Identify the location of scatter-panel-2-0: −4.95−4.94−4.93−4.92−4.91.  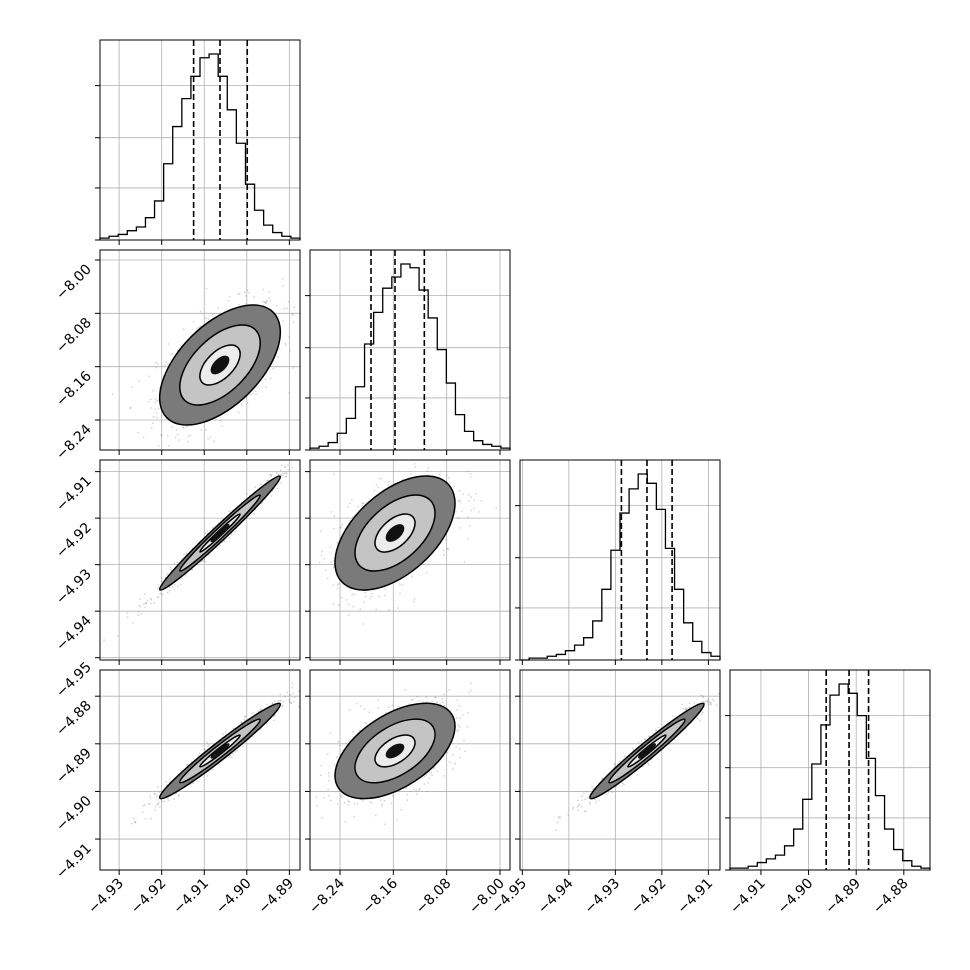
(177, 580).